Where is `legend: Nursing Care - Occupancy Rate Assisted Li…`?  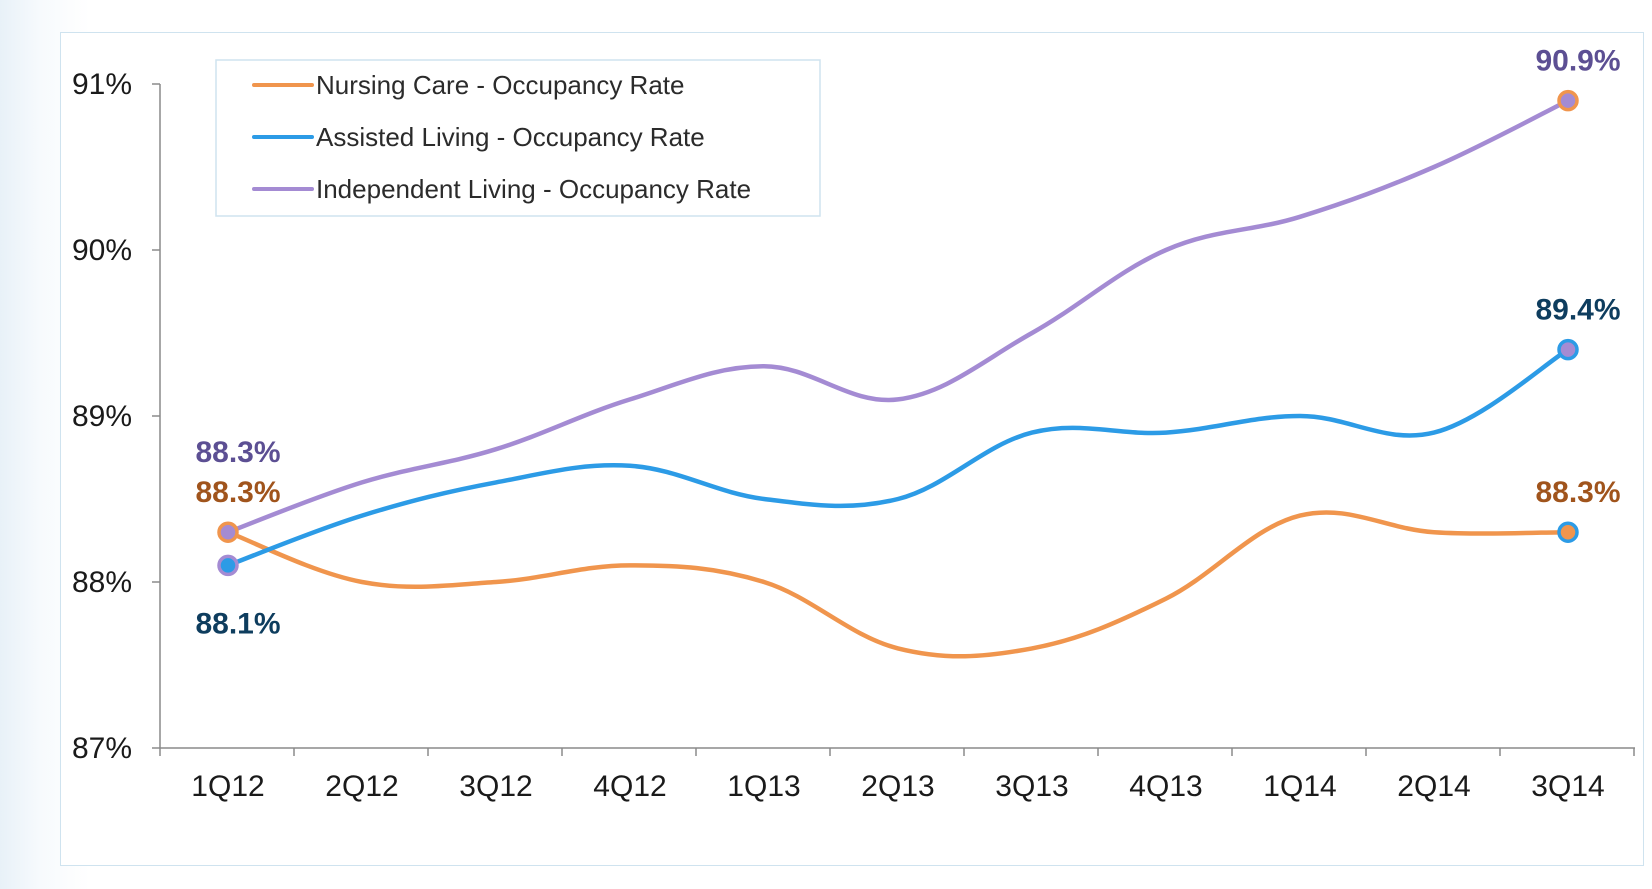
legend: Nursing Care - Occupancy Rate Assisted Li… is located at coordinates (518, 138).